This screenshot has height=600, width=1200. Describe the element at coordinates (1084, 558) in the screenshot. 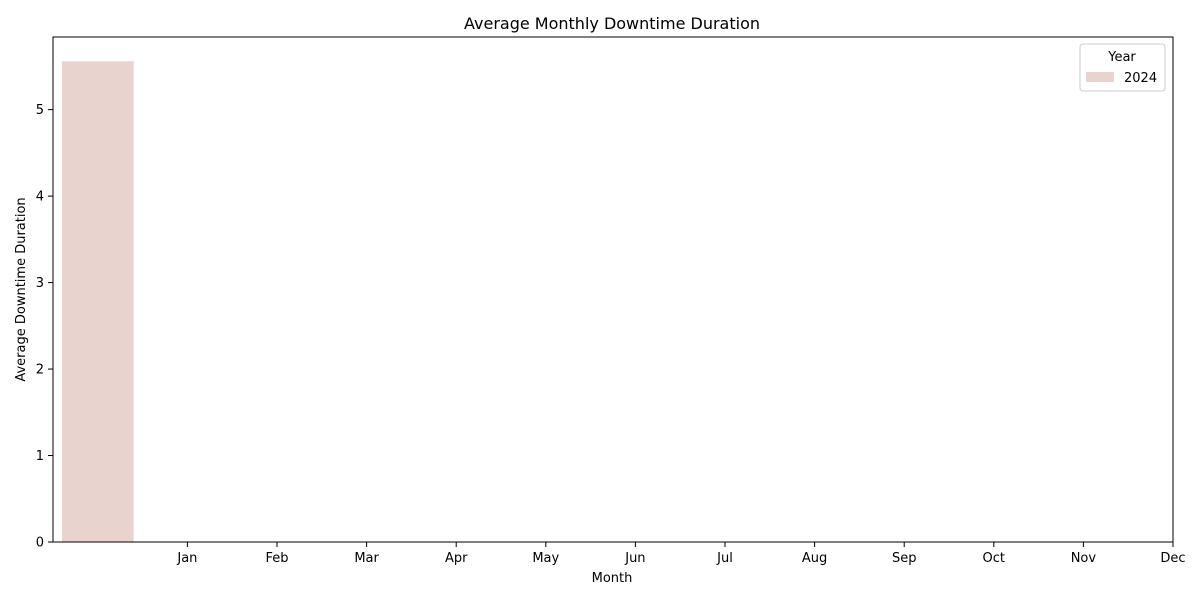

I see `x-tick-label: Nov` at that location.